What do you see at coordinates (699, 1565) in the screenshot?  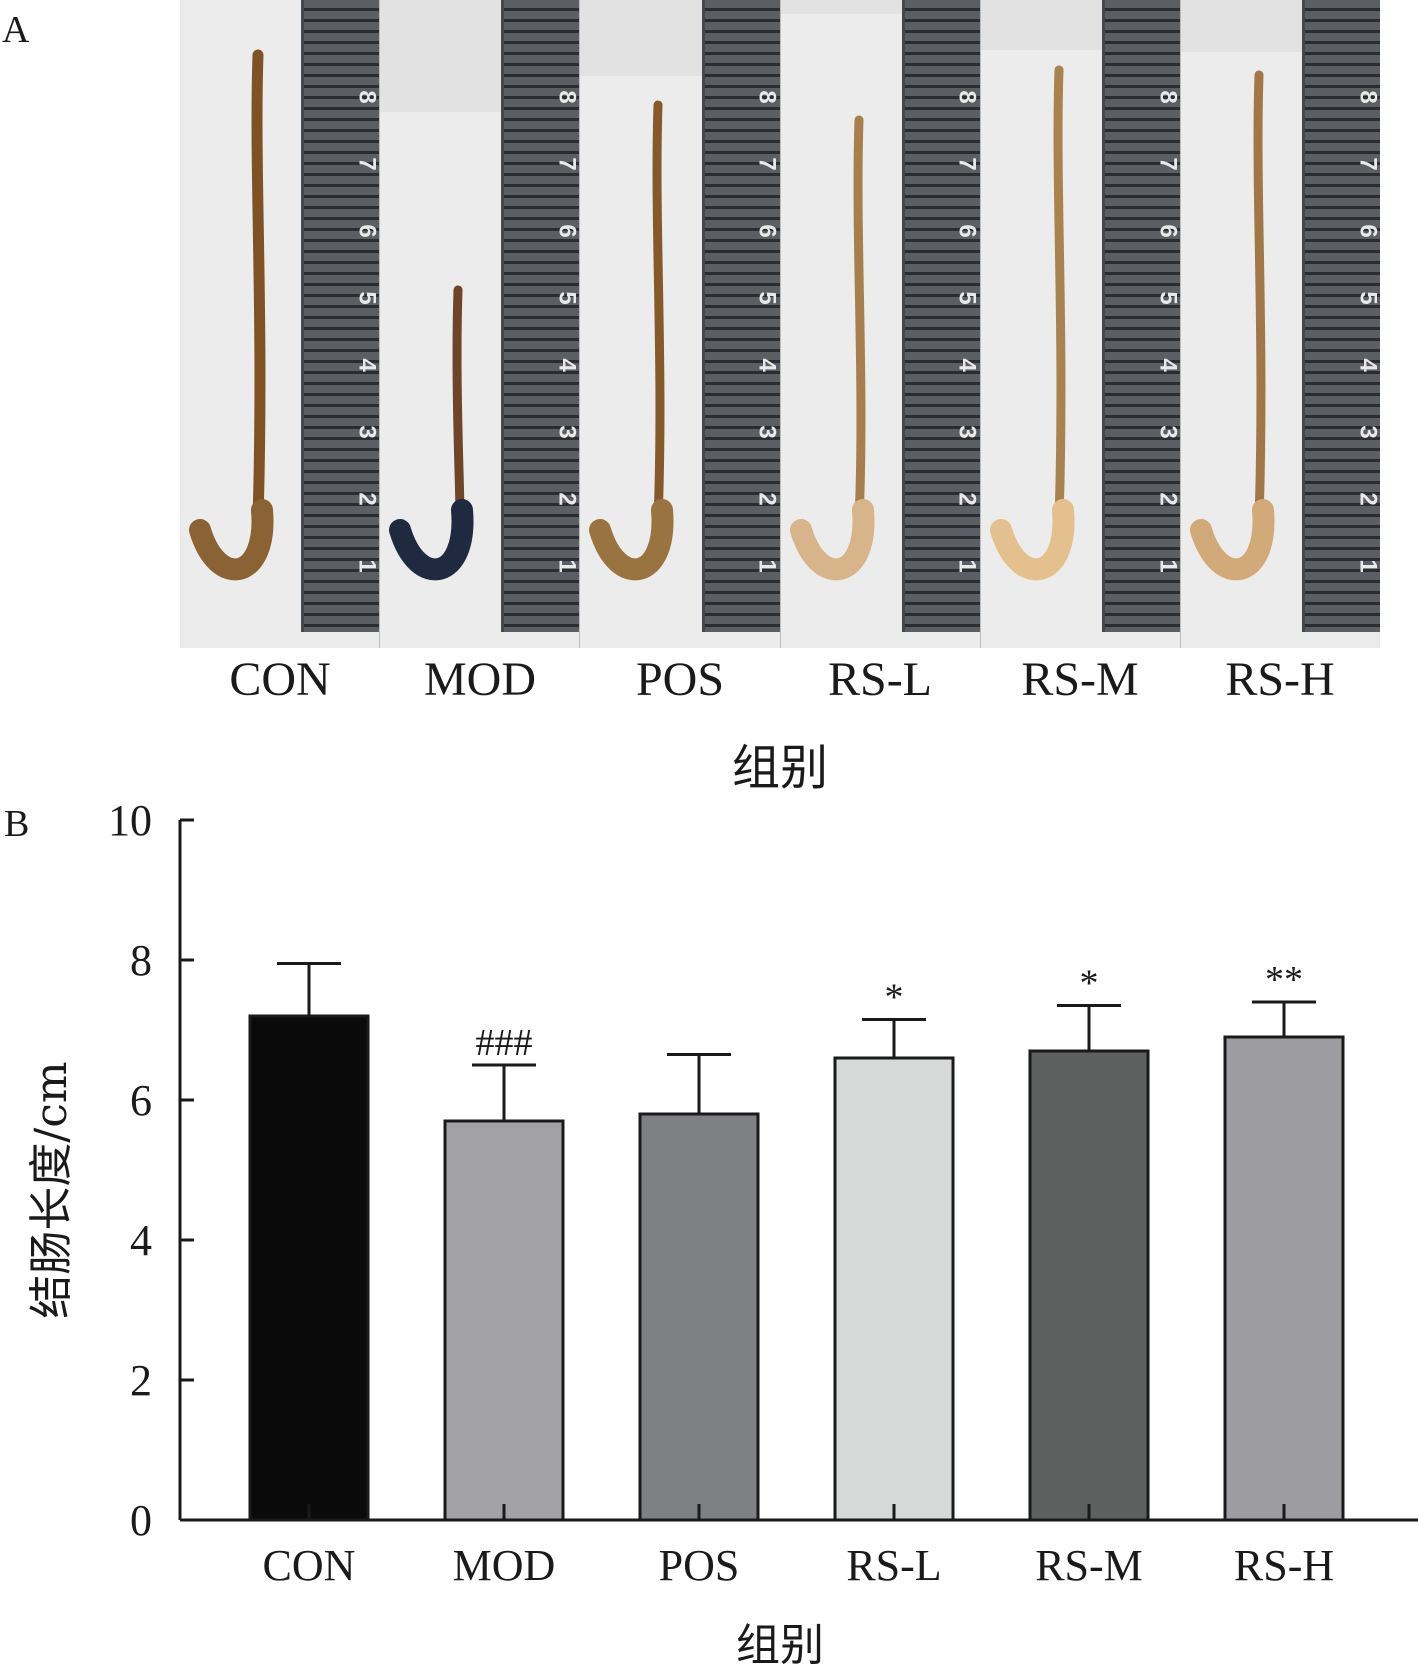 I see `x-tick-label-pos: POS` at bounding box center [699, 1565].